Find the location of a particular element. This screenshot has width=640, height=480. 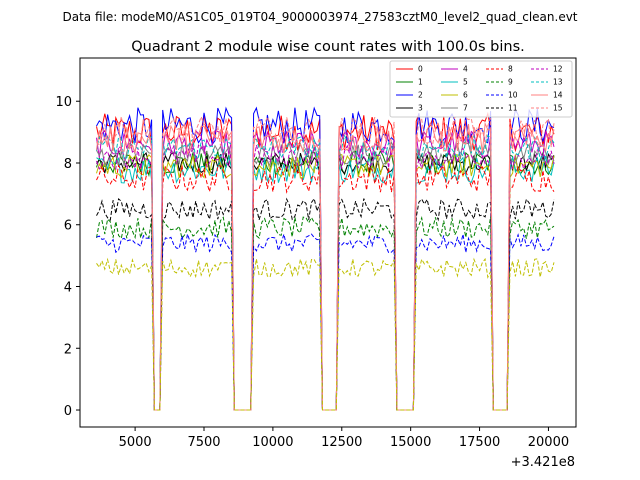

legend-label-3: 3 is located at coordinates (420, 108).